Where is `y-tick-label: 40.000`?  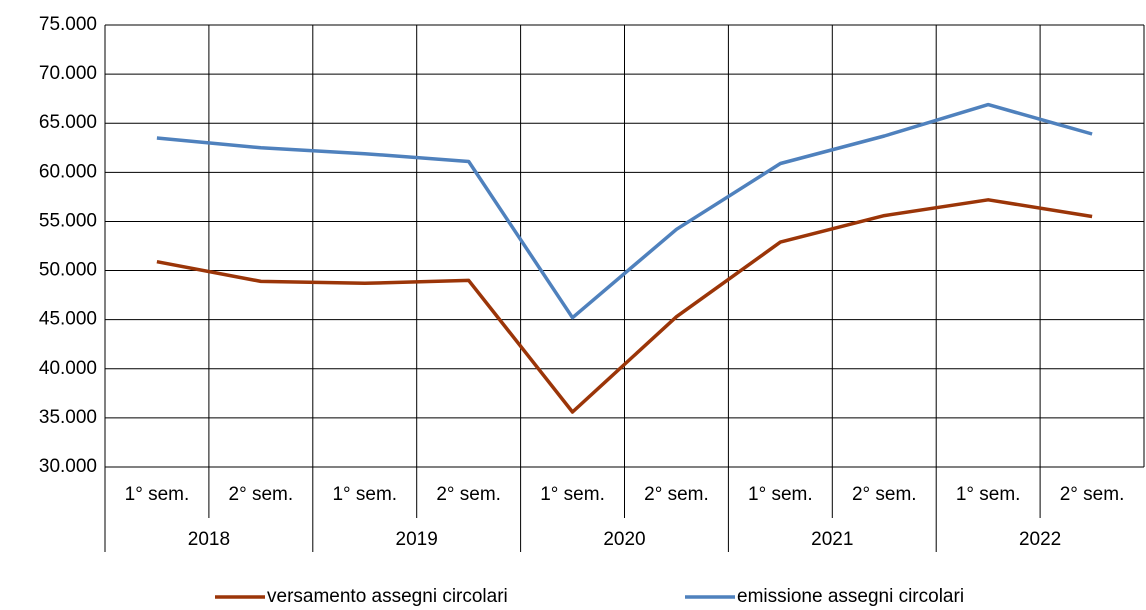
y-tick-label: 40.000 is located at coordinates (68, 368).